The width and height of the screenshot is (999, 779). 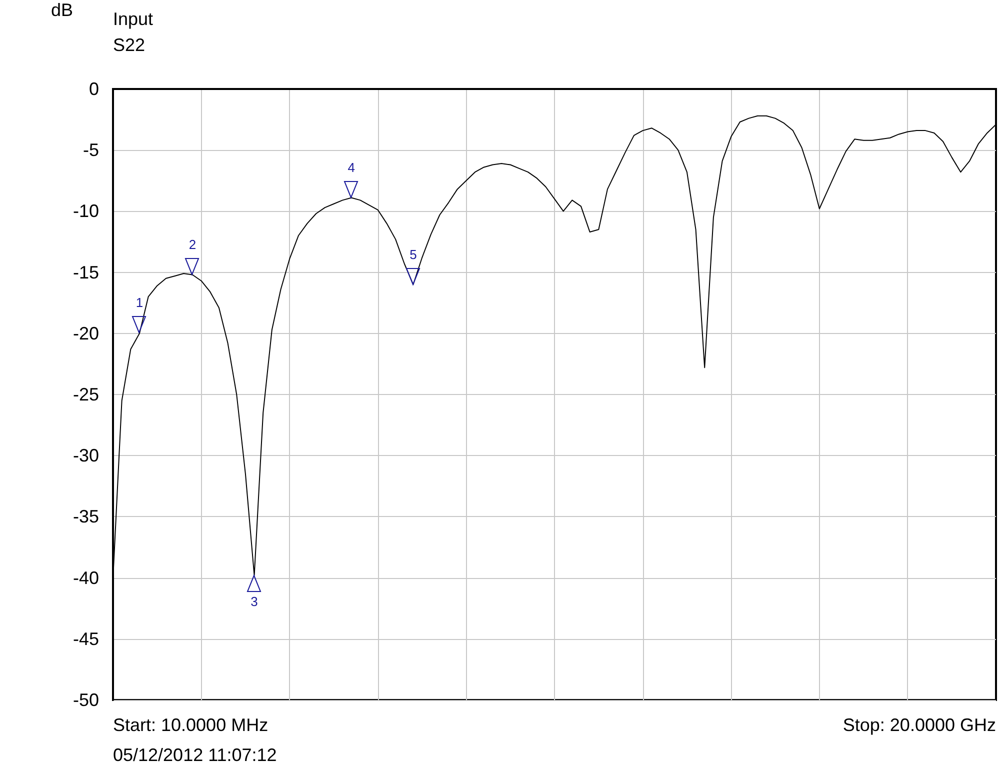 What do you see at coordinates (139, 302) in the screenshot?
I see `annotation: 1` at bounding box center [139, 302].